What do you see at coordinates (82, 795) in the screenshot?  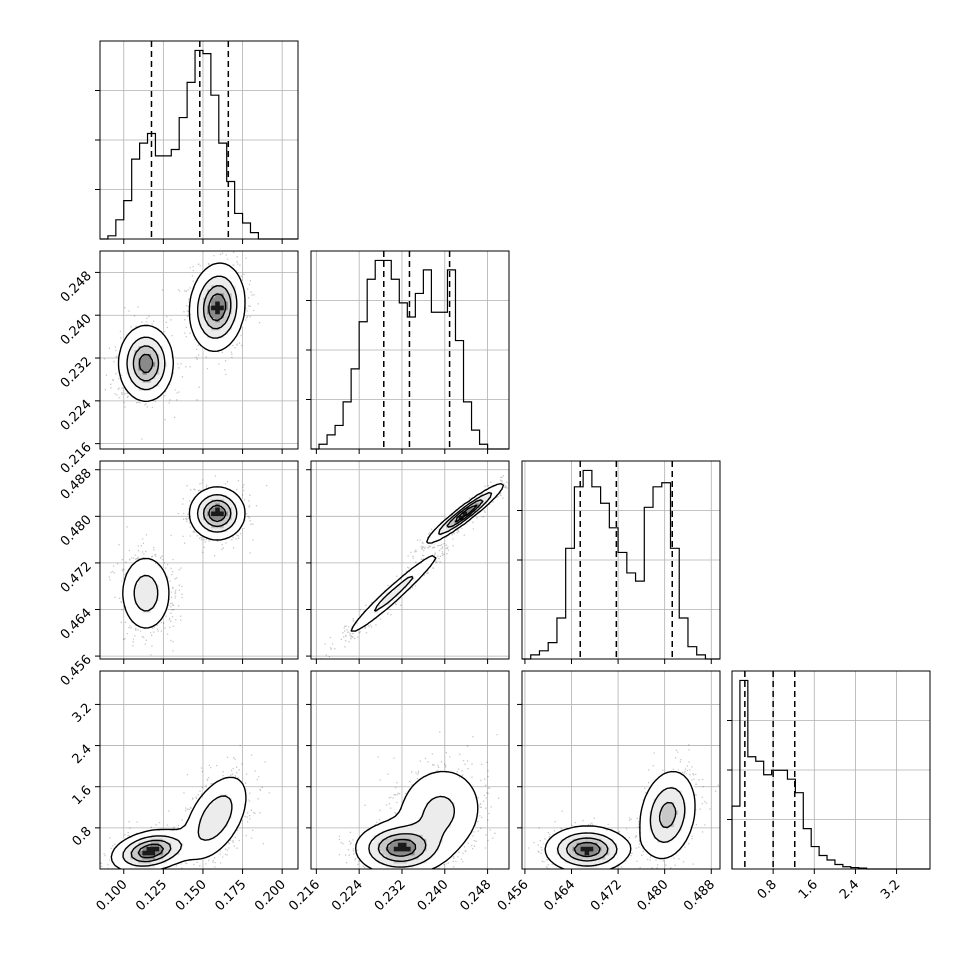 I see `y-tick-label: 1.6` at bounding box center [82, 795].